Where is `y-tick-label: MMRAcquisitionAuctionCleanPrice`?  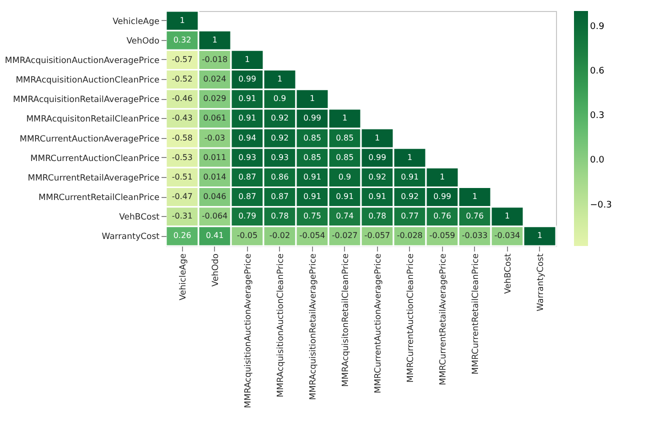
y-tick-label: MMRAcquisitionAuctionCleanPrice is located at coordinates (88, 81).